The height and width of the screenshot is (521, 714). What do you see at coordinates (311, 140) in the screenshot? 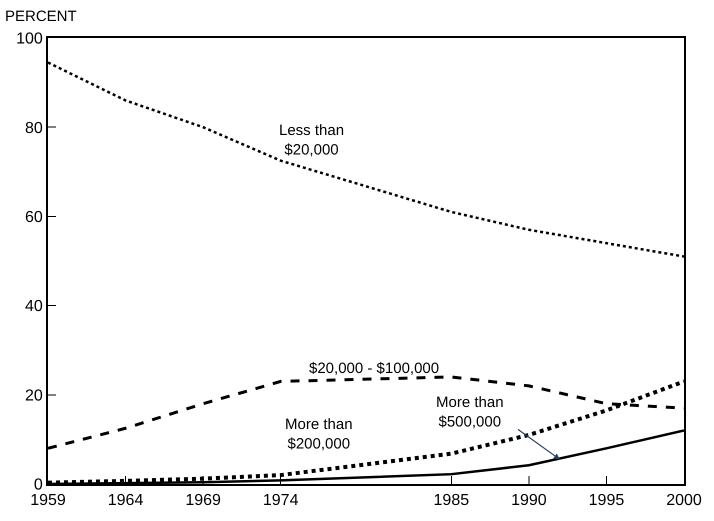
I see `series-label: Less than $20,000` at bounding box center [311, 140].